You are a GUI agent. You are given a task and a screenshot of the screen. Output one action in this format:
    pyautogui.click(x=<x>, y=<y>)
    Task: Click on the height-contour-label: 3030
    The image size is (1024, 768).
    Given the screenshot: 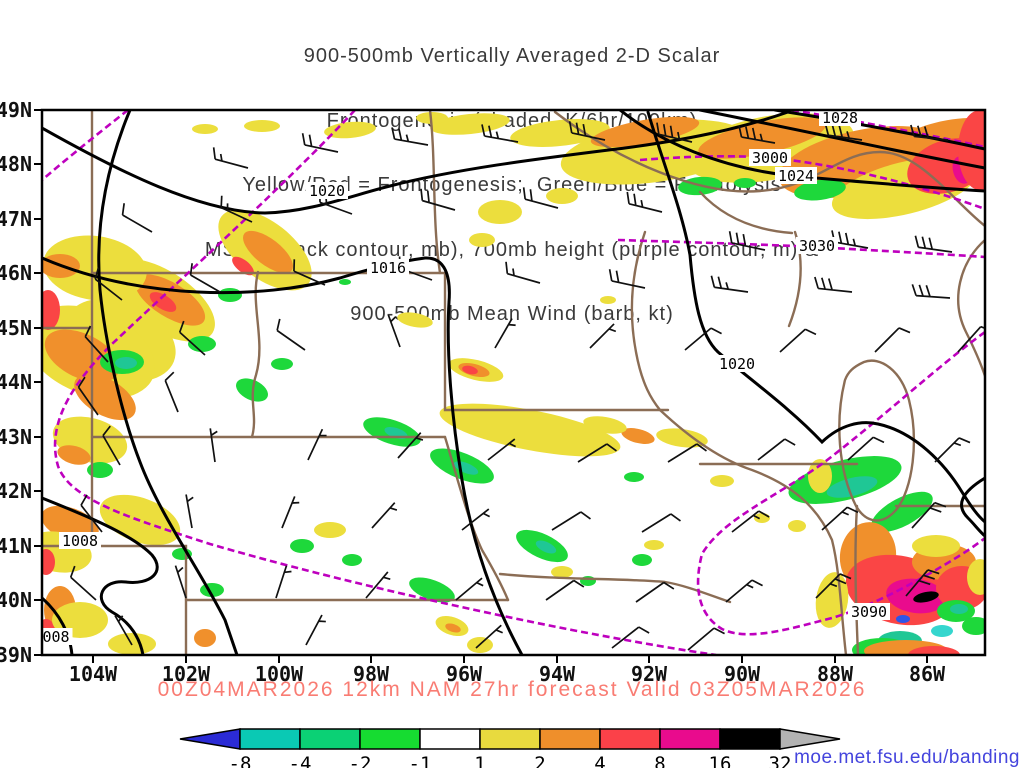 What is the action you would take?
    pyautogui.click(x=817, y=246)
    